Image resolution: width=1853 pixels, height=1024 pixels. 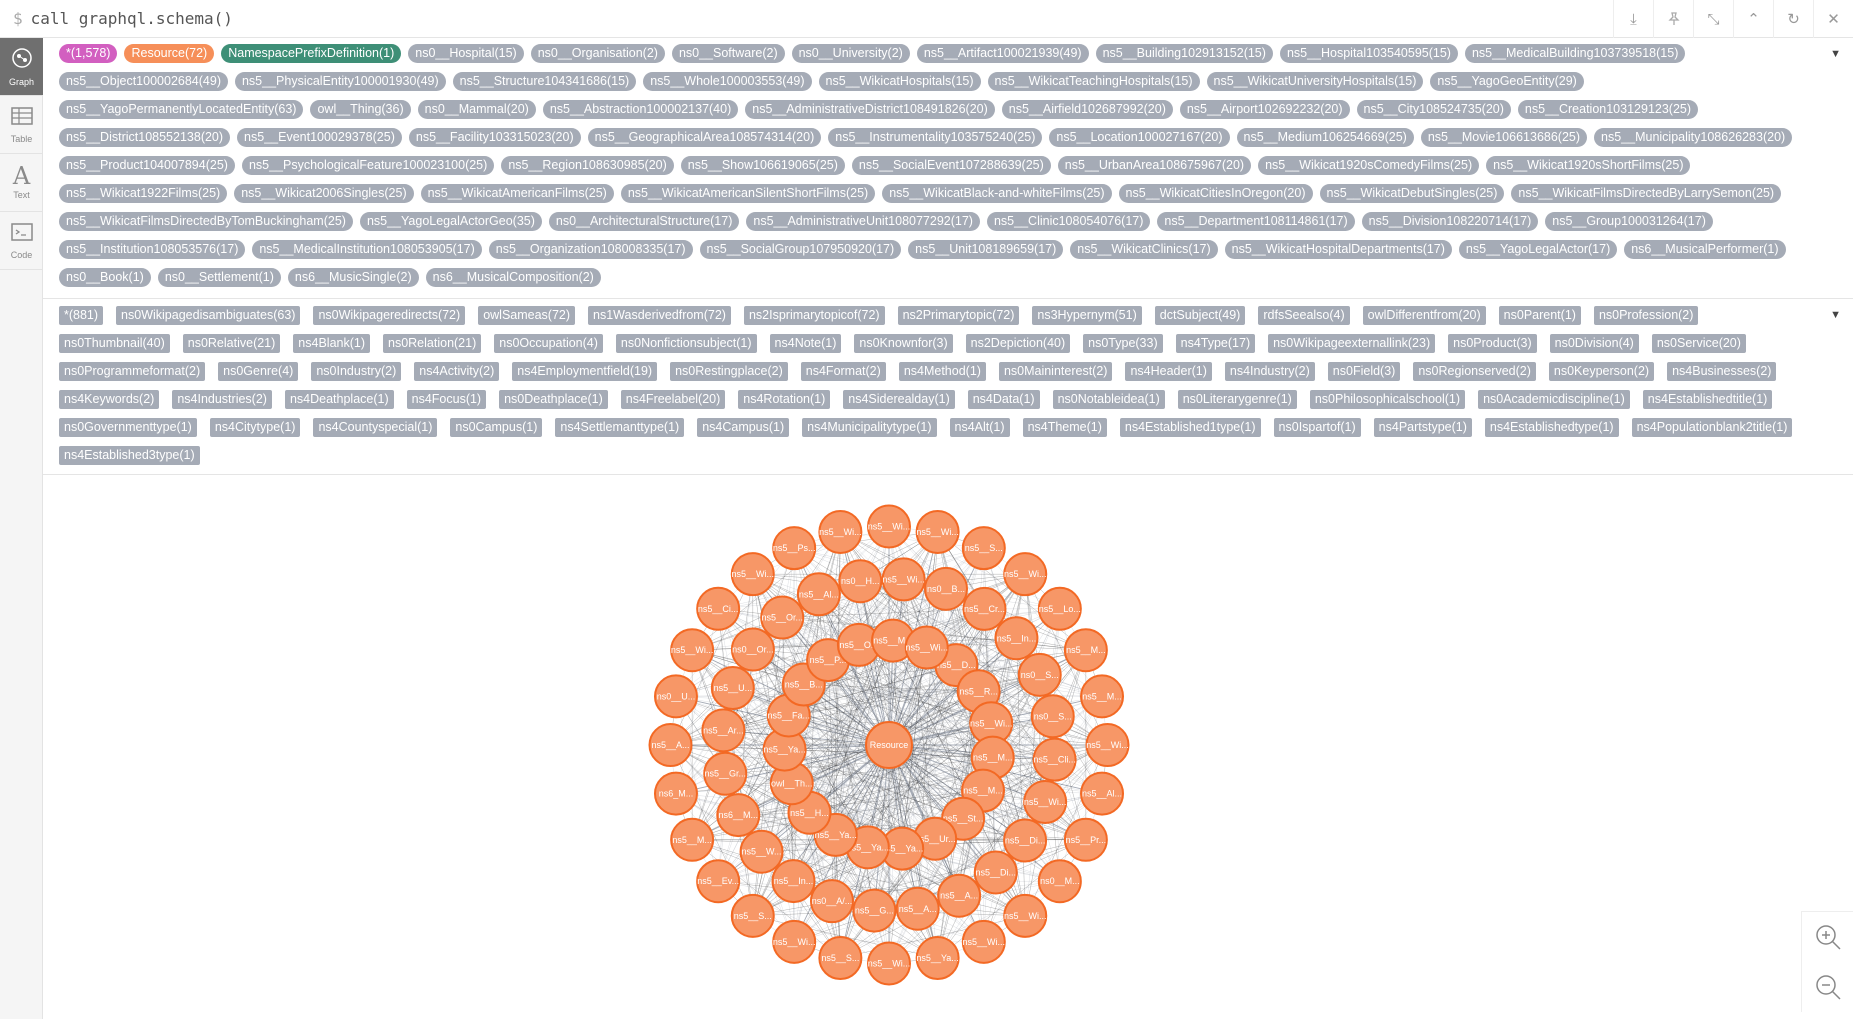 What do you see at coordinates (1122, 343) in the screenshot?
I see `relationship-type-tag: ns0Type(33)` at bounding box center [1122, 343].